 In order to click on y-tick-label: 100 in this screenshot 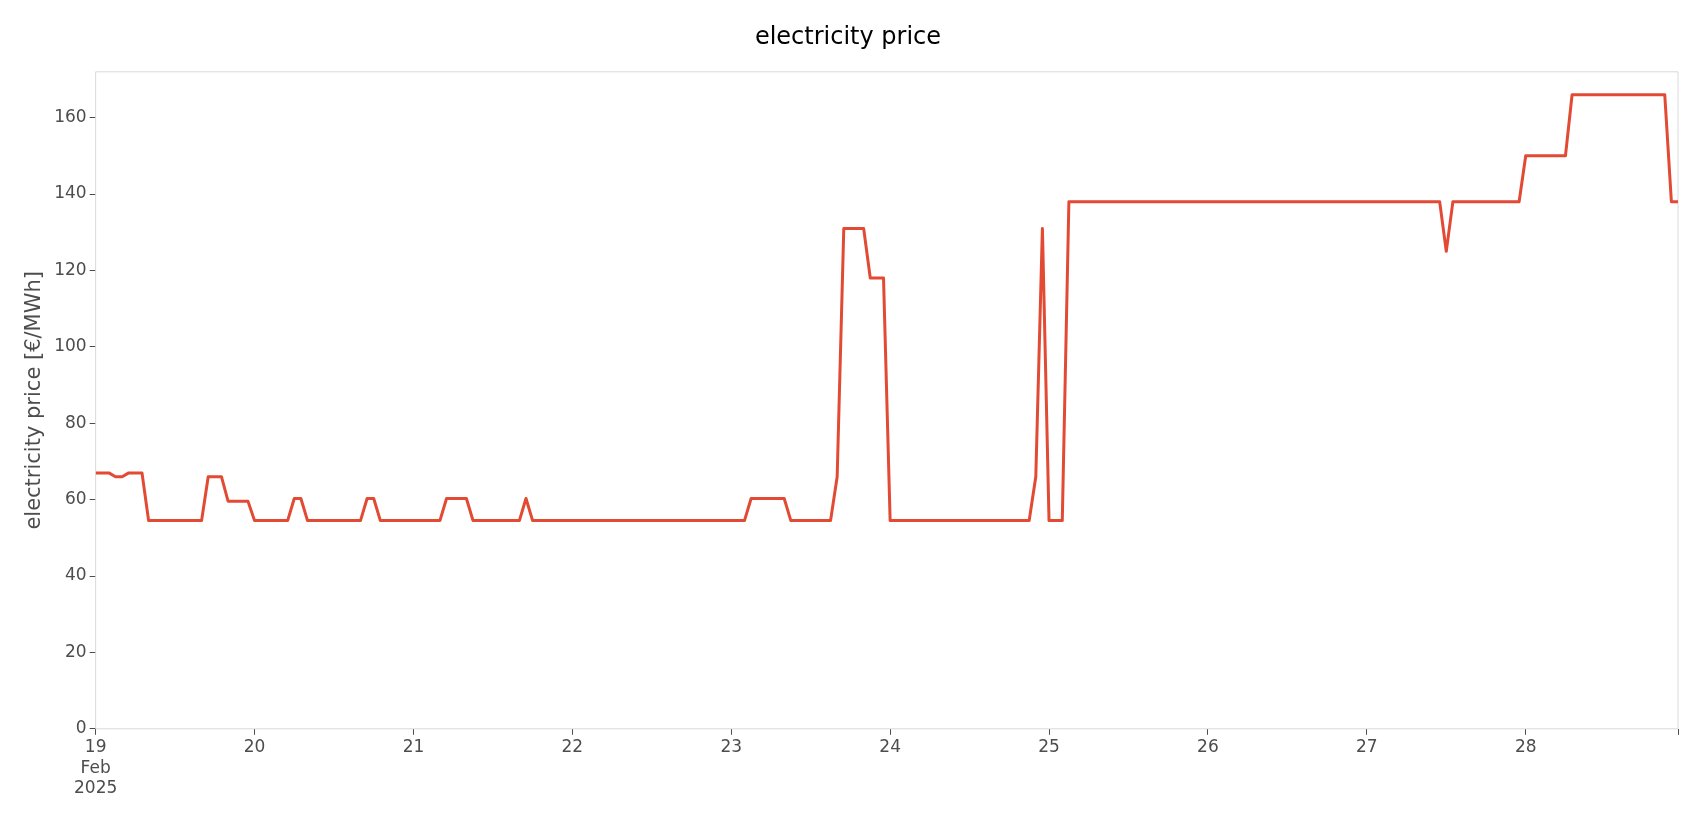, I will do `click(70, 345)`.